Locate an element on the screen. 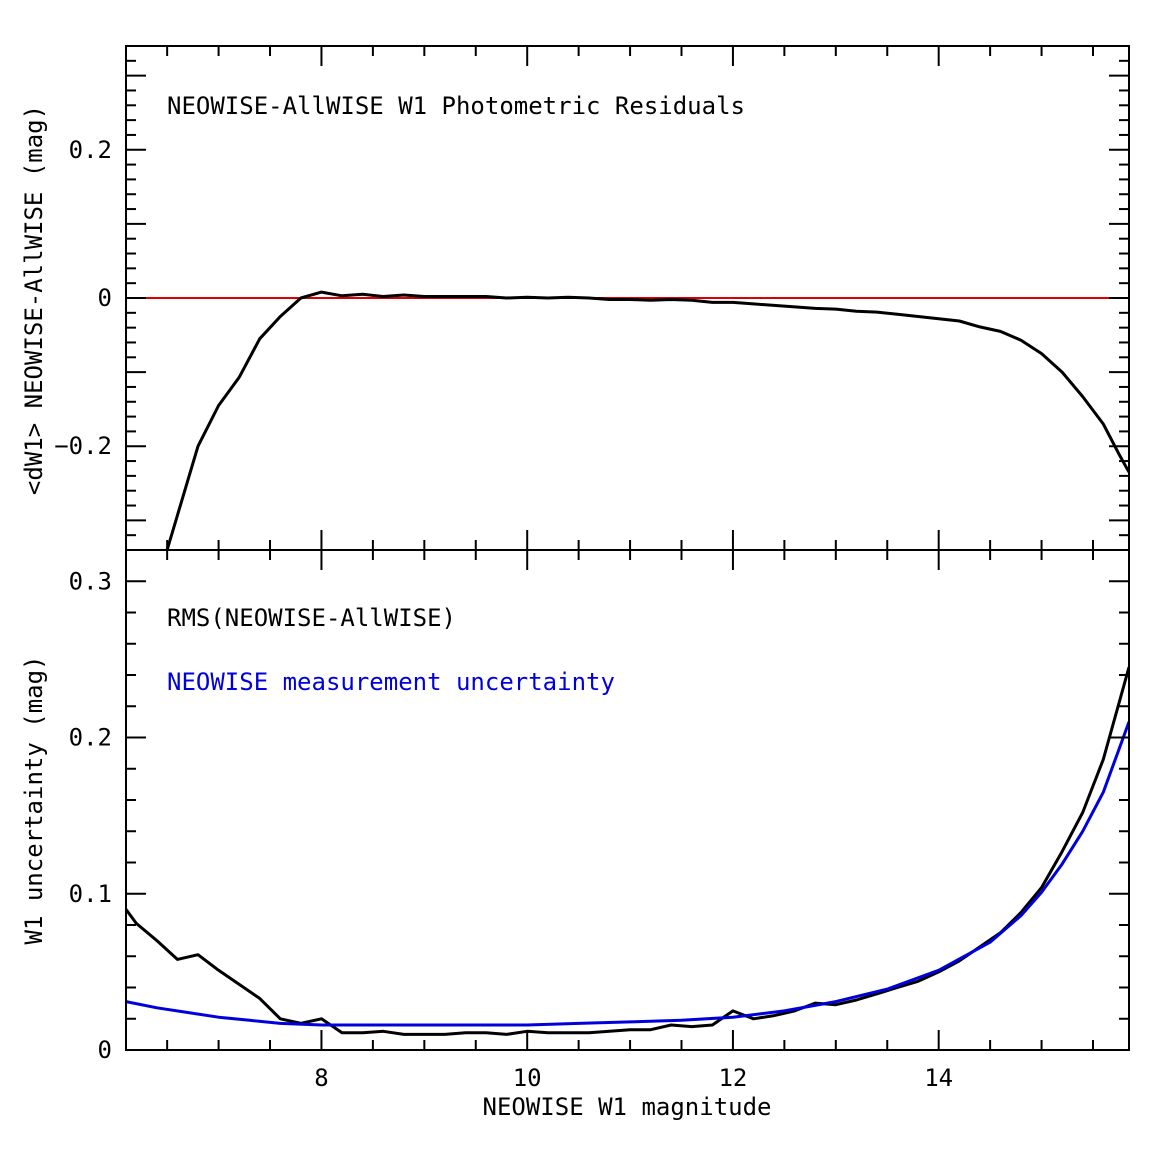 Image resolution: width=1161 pixels, height=1151 pixels. top-panel-y-tick-label: 0.2 is located at coordinates (90, 150).